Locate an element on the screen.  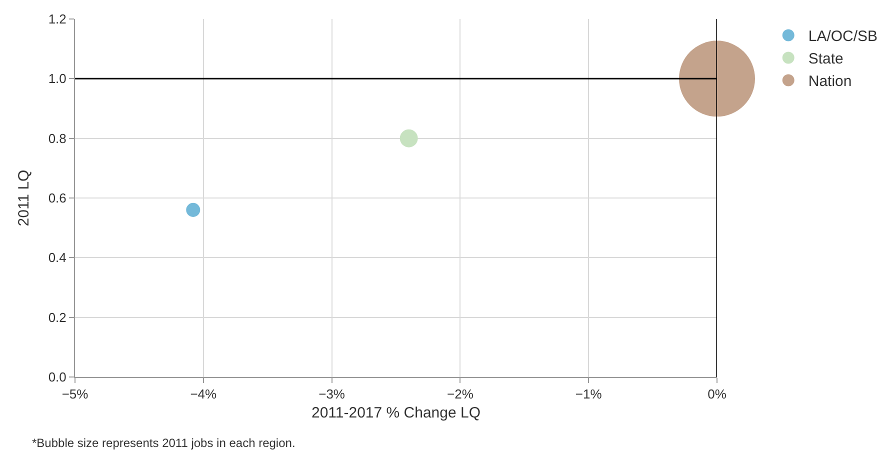
x-tick-label: −3% is located at coordinates (332, 394).